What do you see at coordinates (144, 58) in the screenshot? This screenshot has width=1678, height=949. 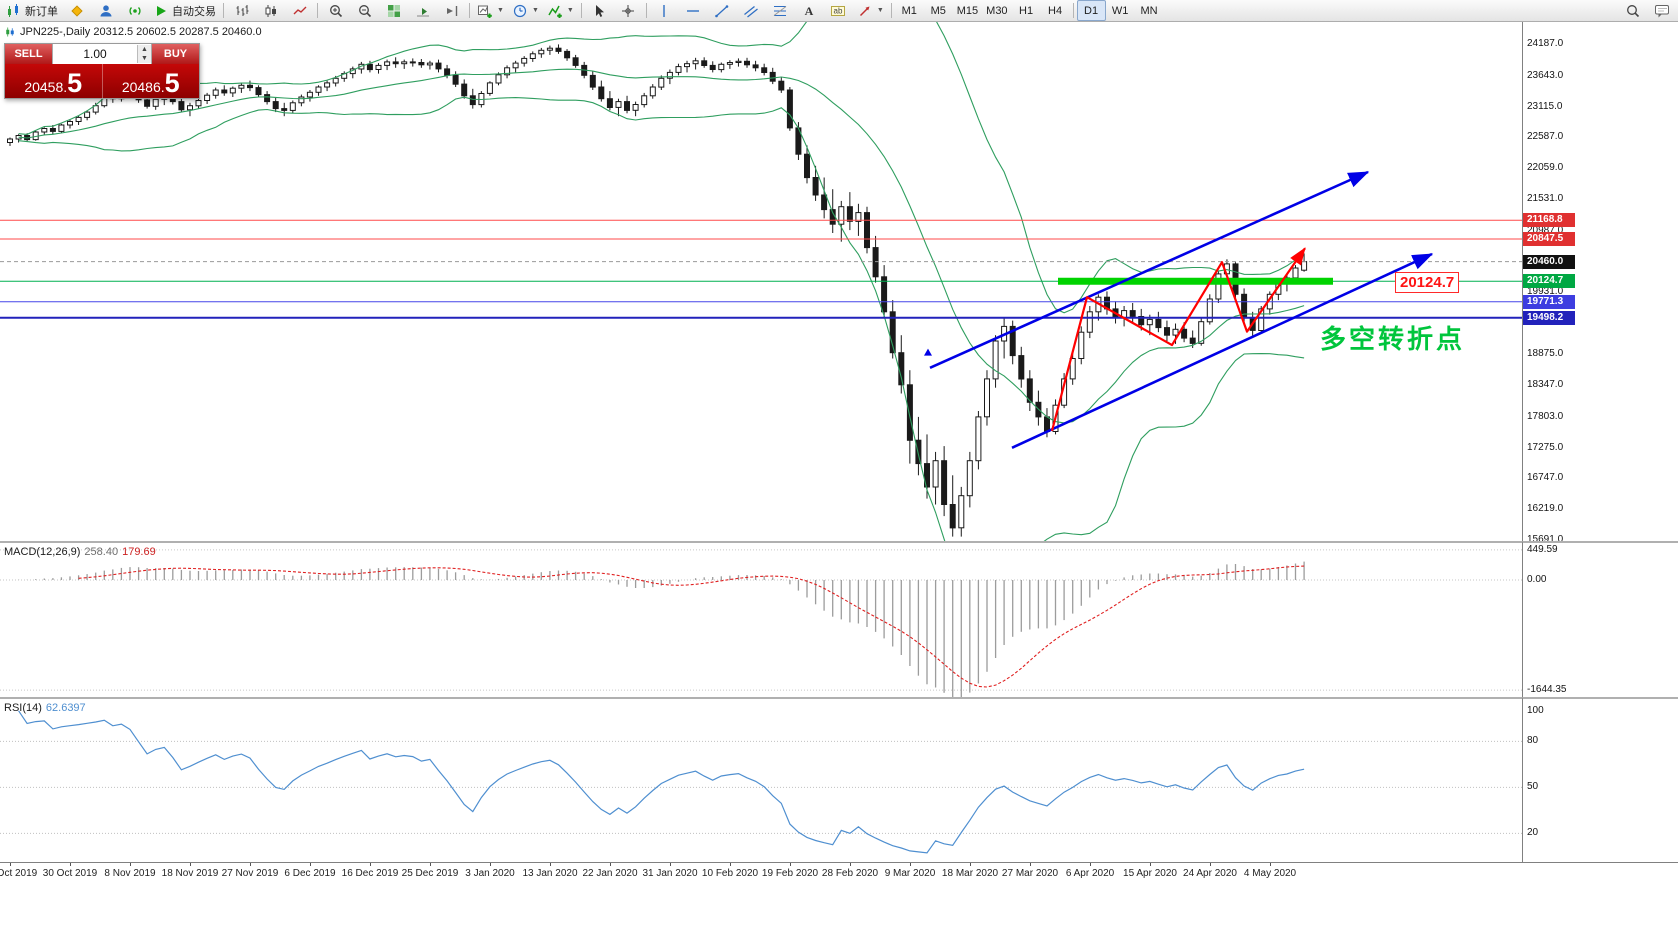 I see `spinner-down-icon: ▼` at bounding box center [144, 58].